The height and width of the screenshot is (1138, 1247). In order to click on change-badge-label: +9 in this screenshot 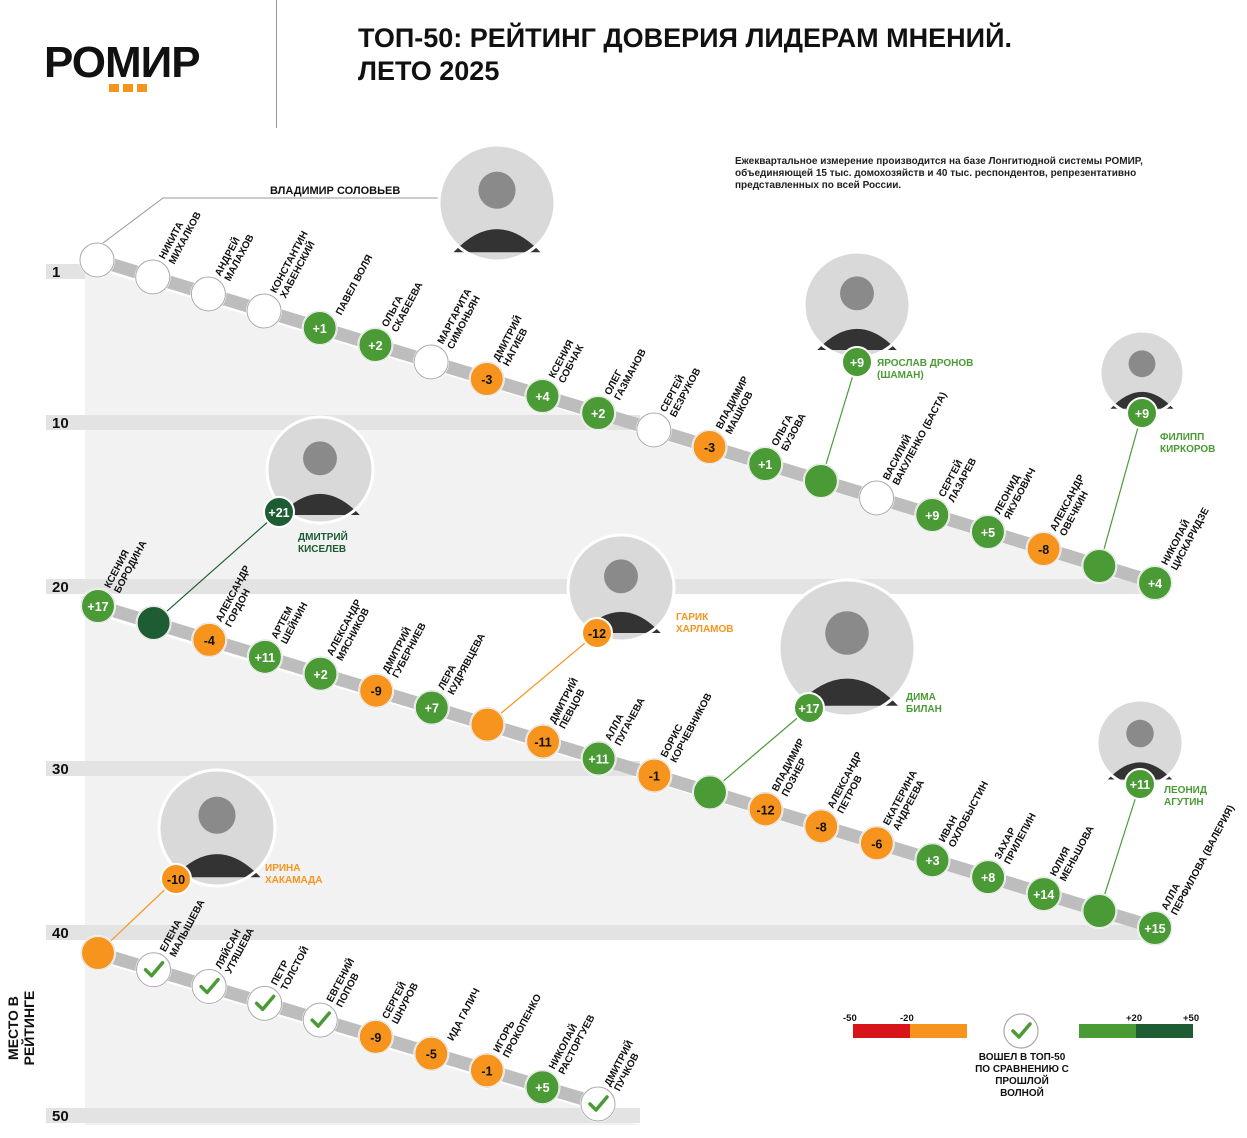, I will do `click(1142, 414)`.